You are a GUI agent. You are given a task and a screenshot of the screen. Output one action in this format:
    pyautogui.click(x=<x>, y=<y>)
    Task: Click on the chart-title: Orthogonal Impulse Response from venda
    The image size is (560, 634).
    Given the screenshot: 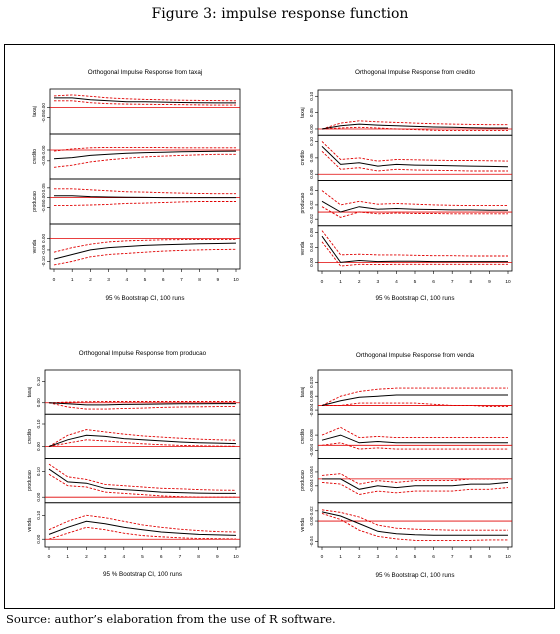 What is the action you would take?
    pyautogui.click(x=415, y=355)
    